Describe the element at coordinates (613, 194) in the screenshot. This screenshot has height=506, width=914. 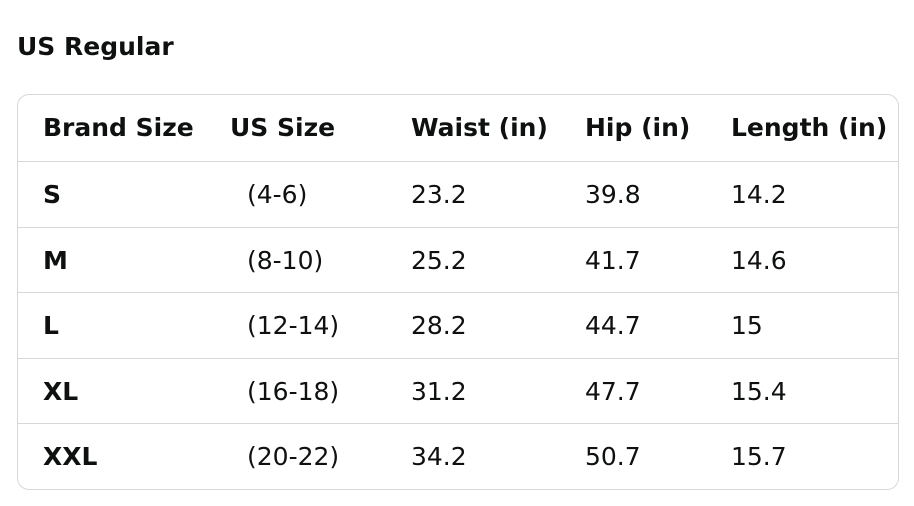
I see `table-cell: 39.8` at that location.